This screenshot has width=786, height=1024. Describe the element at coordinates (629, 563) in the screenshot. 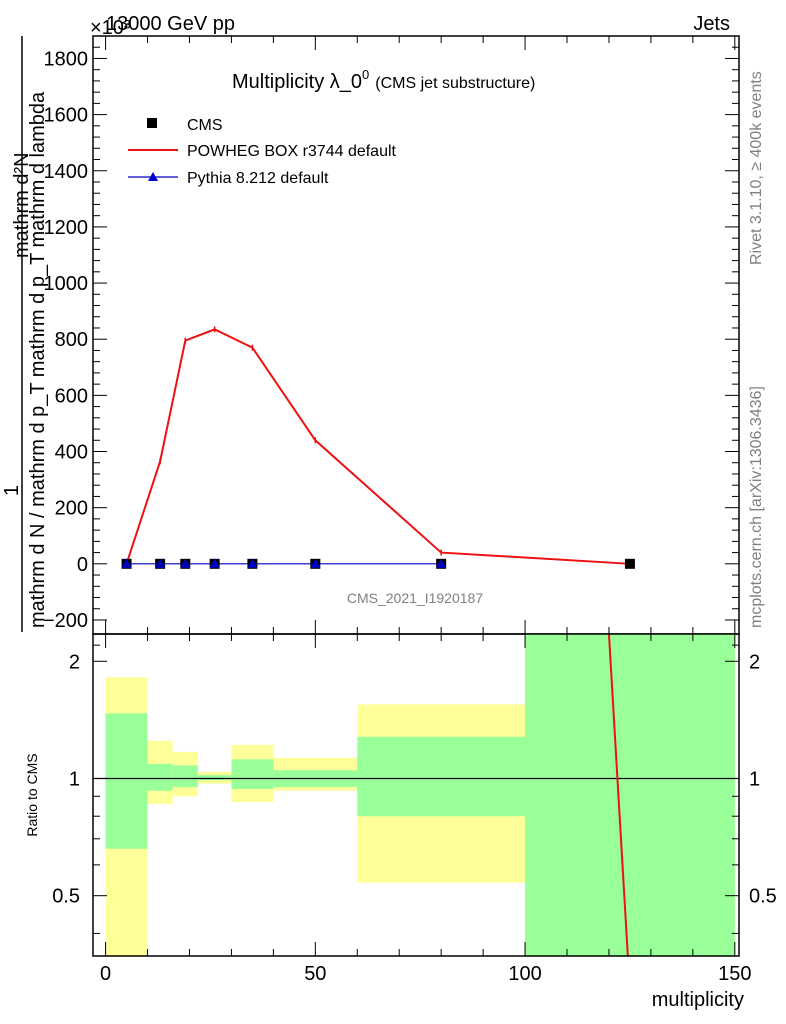

I see `cms-point` at that location.